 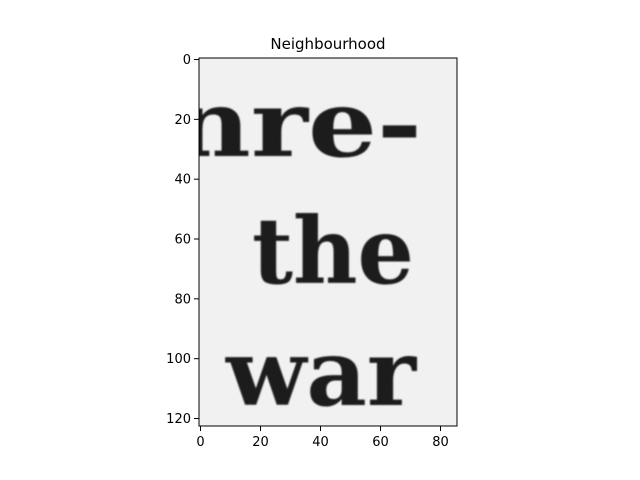 What do you see at coordinates (182, 180) in the screenshot?
I see `y-tick-label: 40` at bounding box center [182, 180].